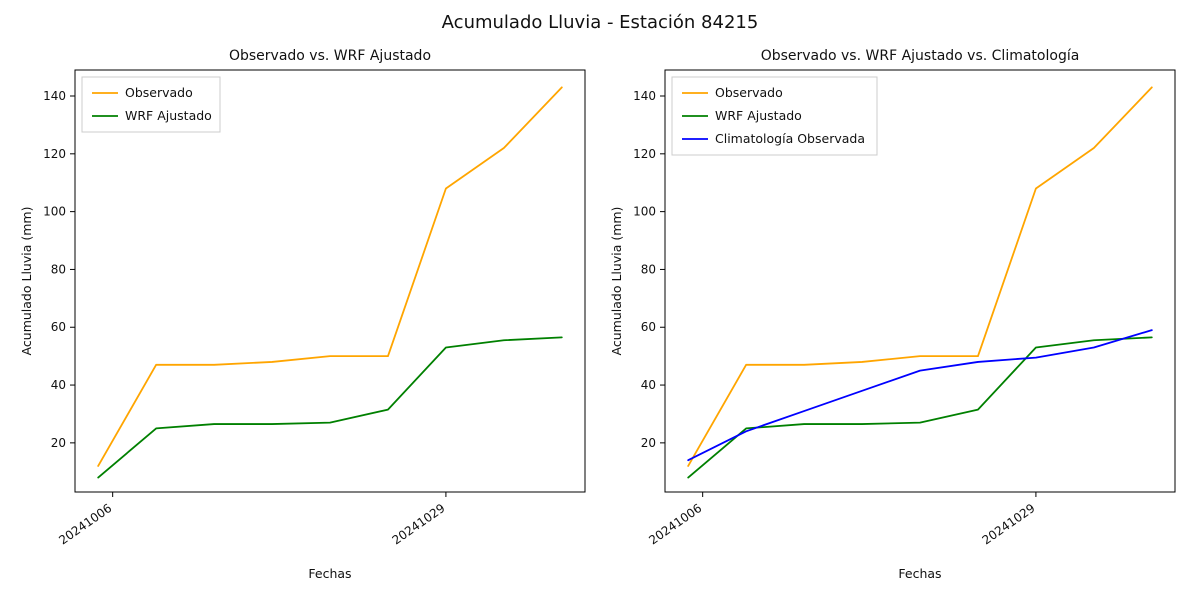 The width and height of the screenshot is (1200, 600). I want to click on series-line-climatolog-a-observada, so click(920, 395).